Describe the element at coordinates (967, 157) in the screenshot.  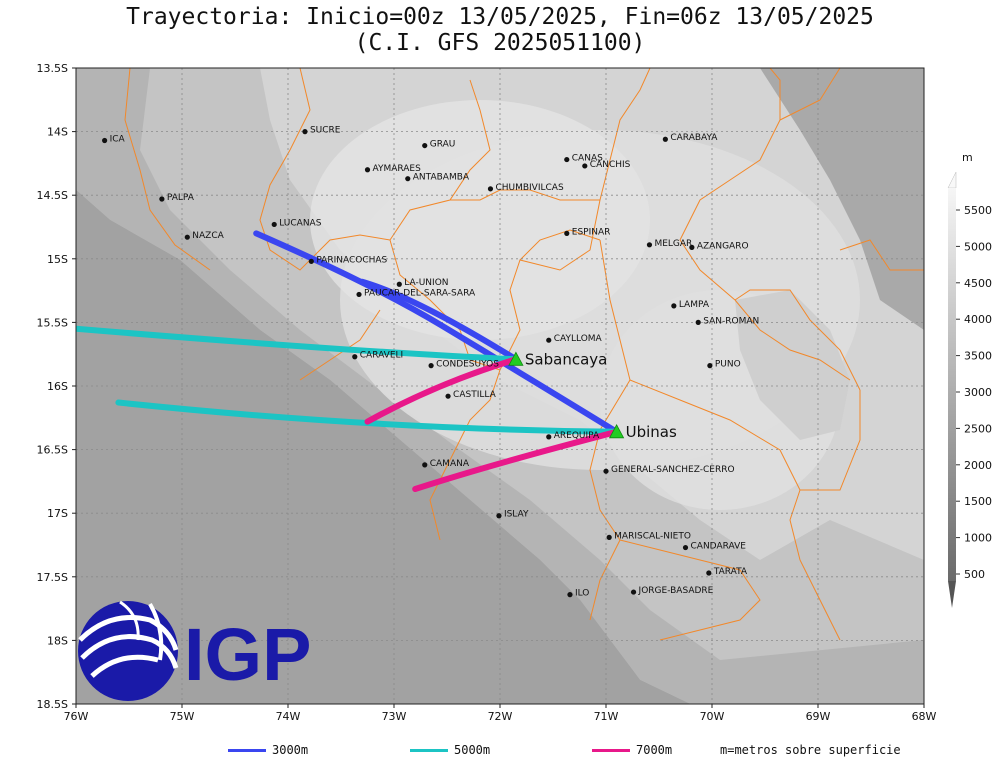
I see `colorbar-unit: m` at that location.